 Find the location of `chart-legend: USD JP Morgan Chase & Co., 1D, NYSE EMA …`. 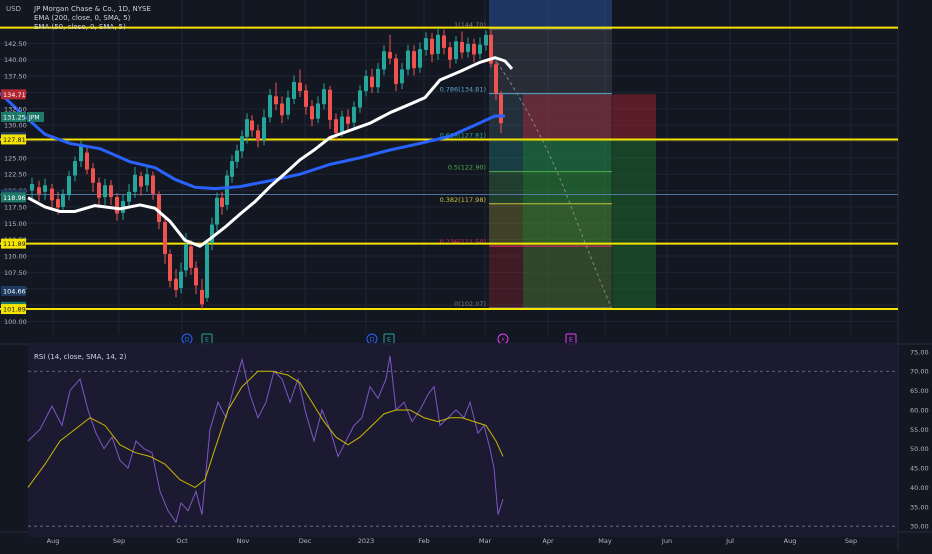

chart-legend: USD JP Morgan Chase & Co., 1D, NYSE EMA … is located at coordinates (78, 18).